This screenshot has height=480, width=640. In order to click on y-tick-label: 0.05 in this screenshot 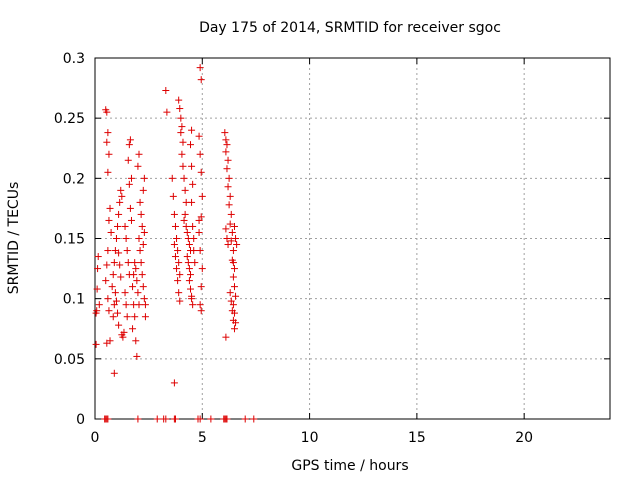, I will do `click(69, 360)`.